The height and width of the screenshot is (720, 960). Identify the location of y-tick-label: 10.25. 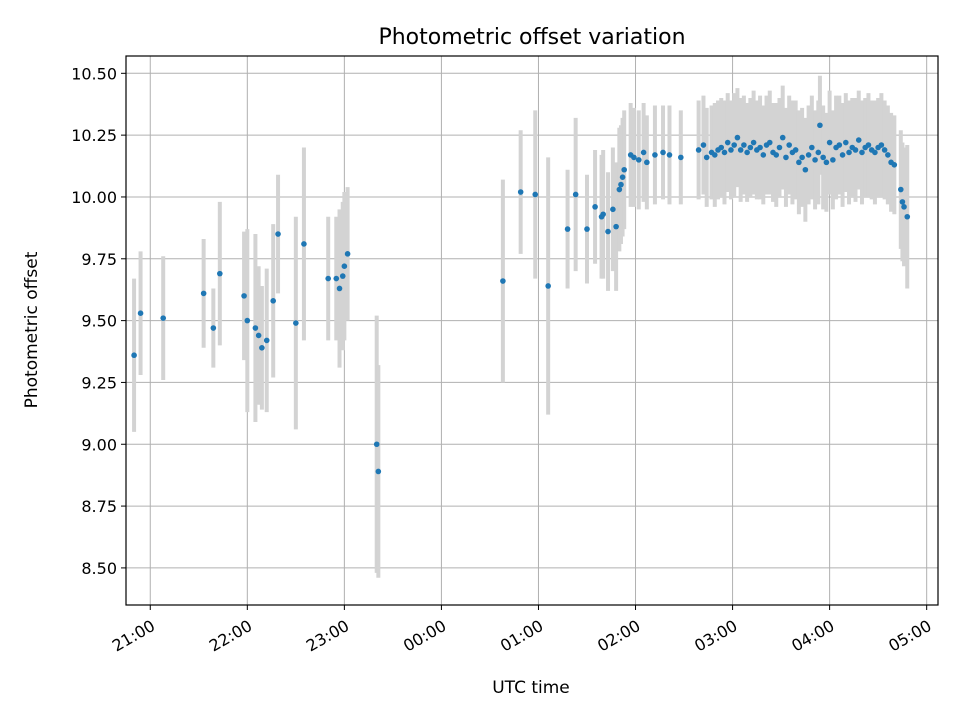
(94, 135).